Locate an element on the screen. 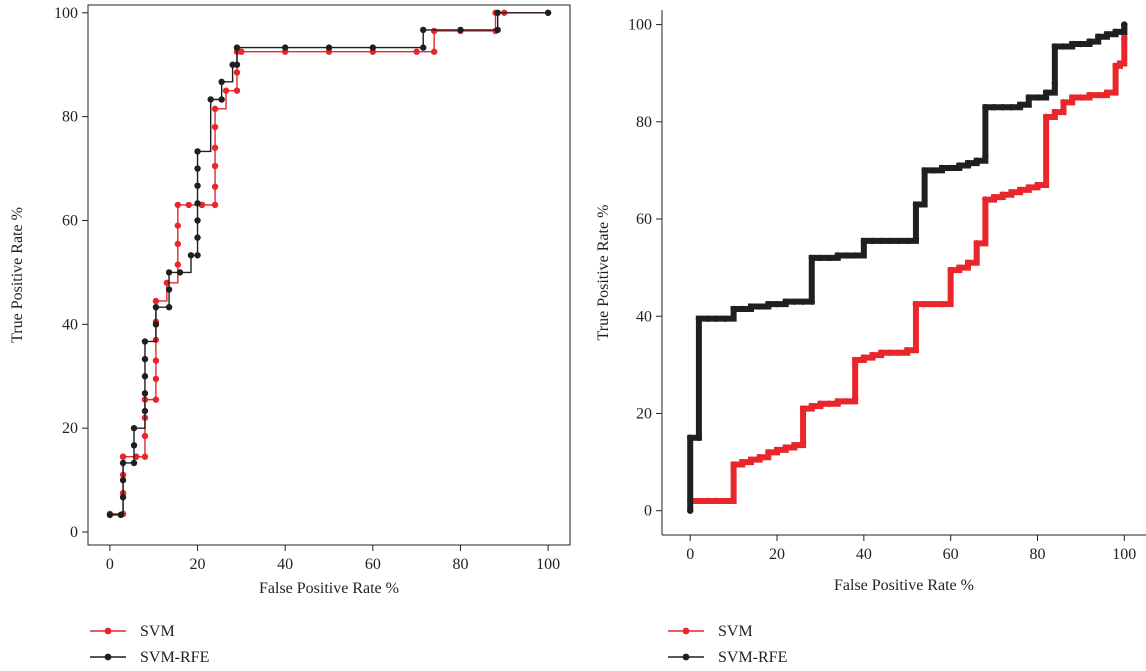 The height and width of the screenshot is (671, 1146). y-tick-label: 80 is located at coordinates (70, 117).